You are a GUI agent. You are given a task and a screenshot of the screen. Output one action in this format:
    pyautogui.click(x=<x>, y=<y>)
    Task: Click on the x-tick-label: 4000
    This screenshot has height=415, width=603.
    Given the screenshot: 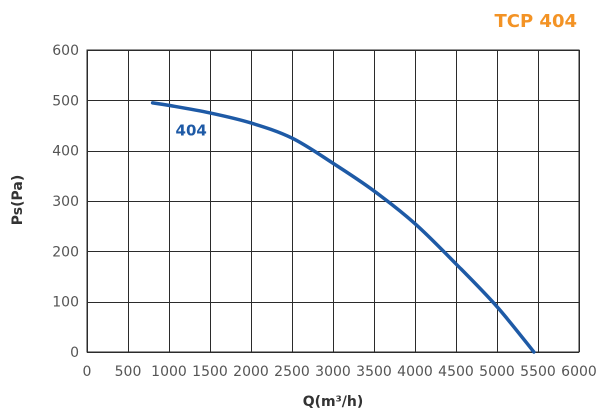 What is the action you would take?
    pyautogui.click(x=415, y=372)
    